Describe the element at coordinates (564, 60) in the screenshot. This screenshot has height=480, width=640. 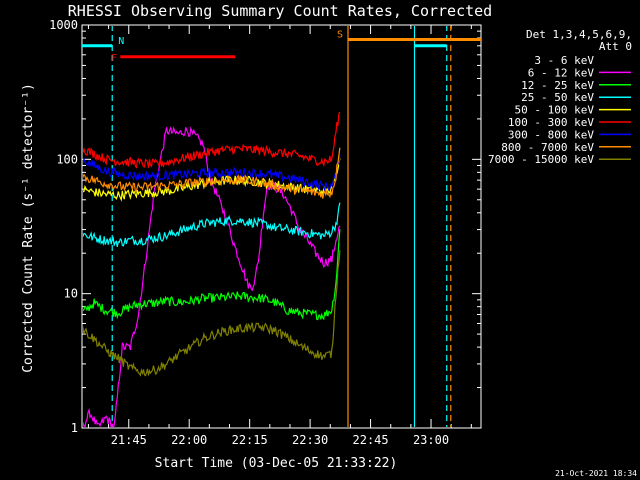
I see `legend-entry-label: 3 - 6 keV` at that location.